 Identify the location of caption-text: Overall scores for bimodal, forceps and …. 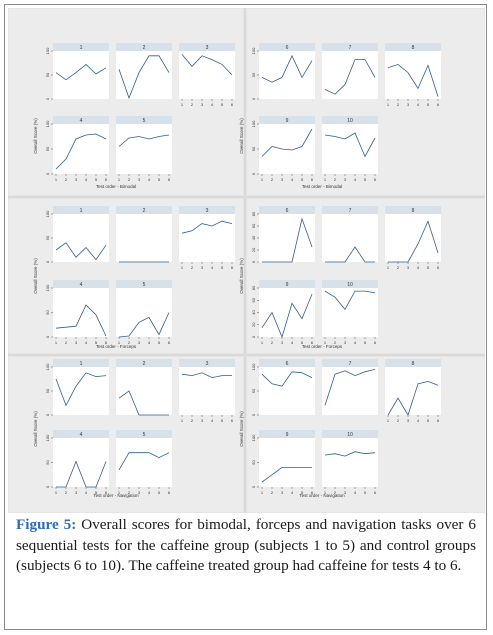
(246, 545).